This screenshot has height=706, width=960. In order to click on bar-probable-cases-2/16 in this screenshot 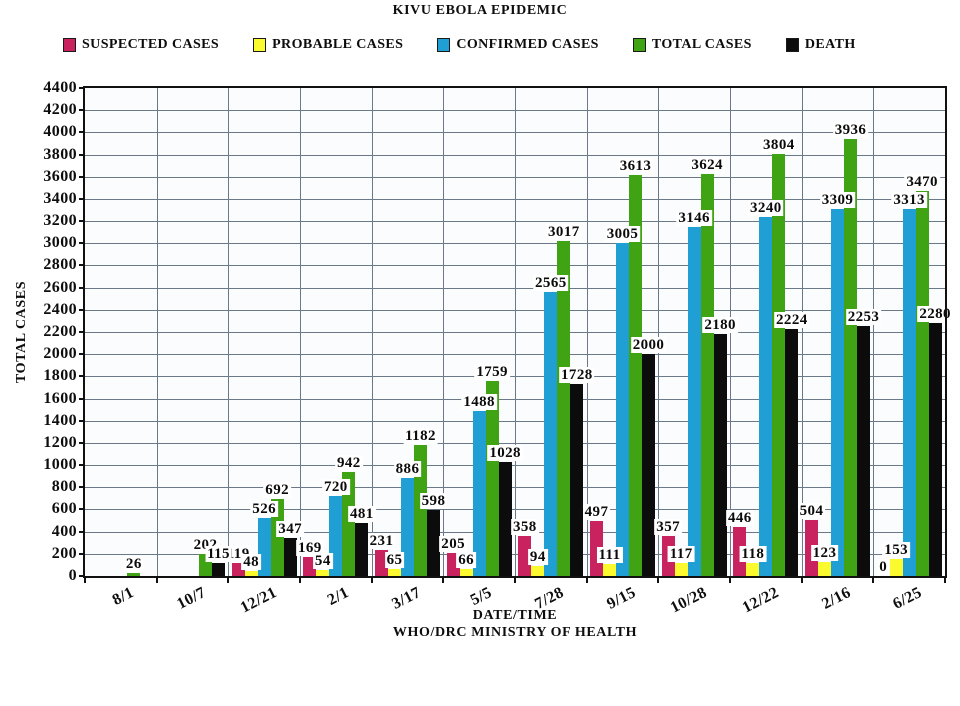, I will do `click(824, 569)`.